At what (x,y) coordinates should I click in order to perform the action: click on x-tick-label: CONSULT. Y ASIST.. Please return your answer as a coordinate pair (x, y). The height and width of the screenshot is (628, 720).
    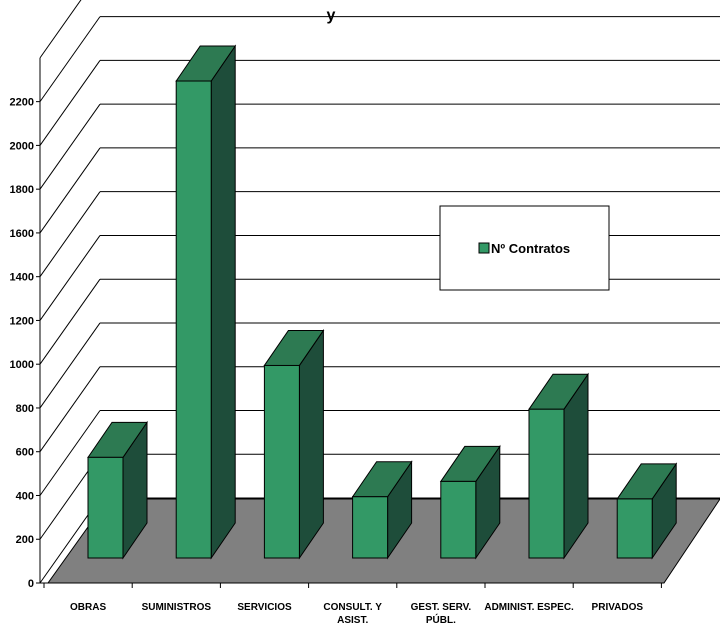
    Looking at the image, I should click on (352, 614).